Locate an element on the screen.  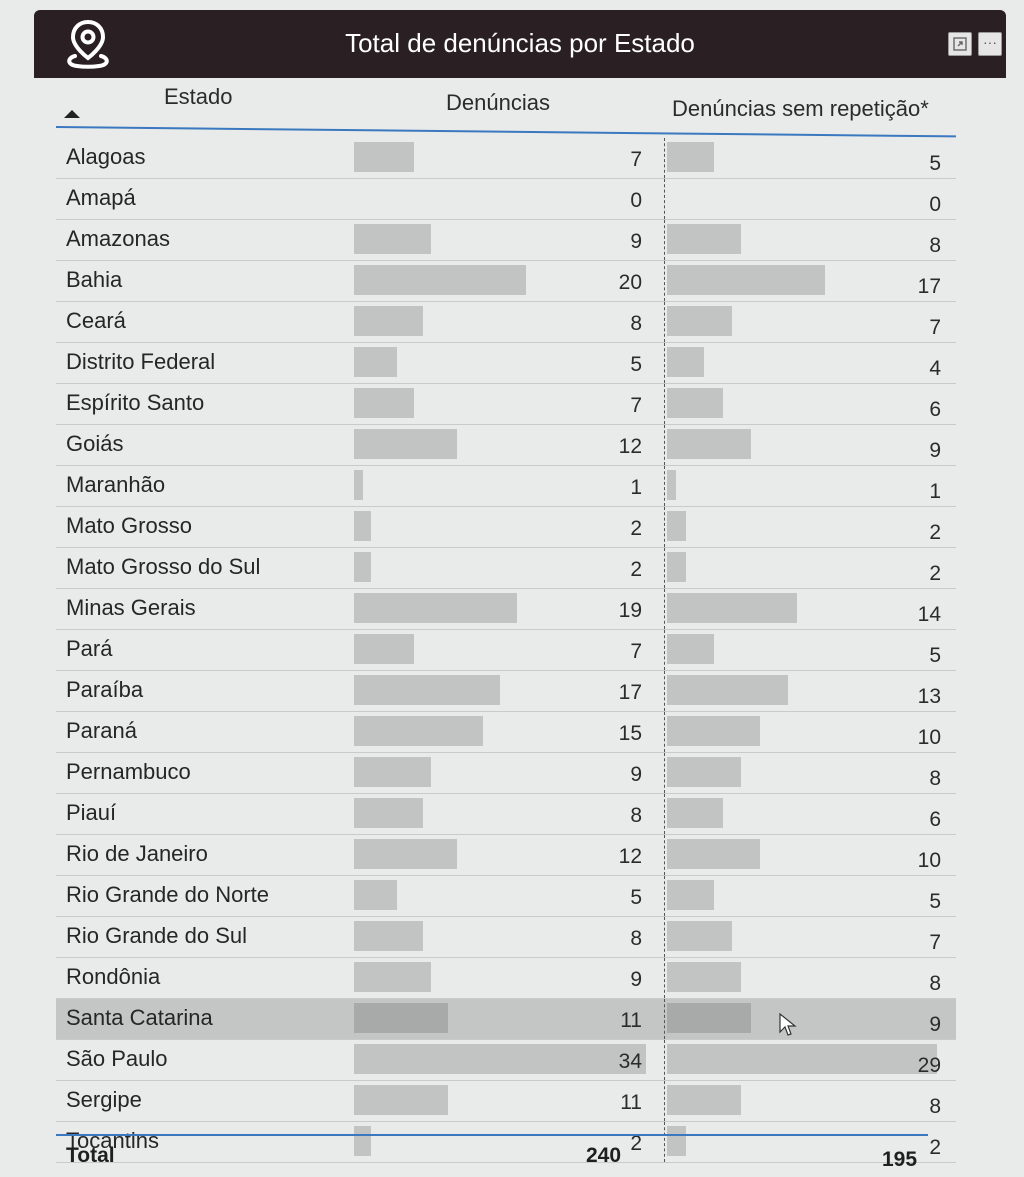
sort-ascending-icon is located at coordinates (72, 114).